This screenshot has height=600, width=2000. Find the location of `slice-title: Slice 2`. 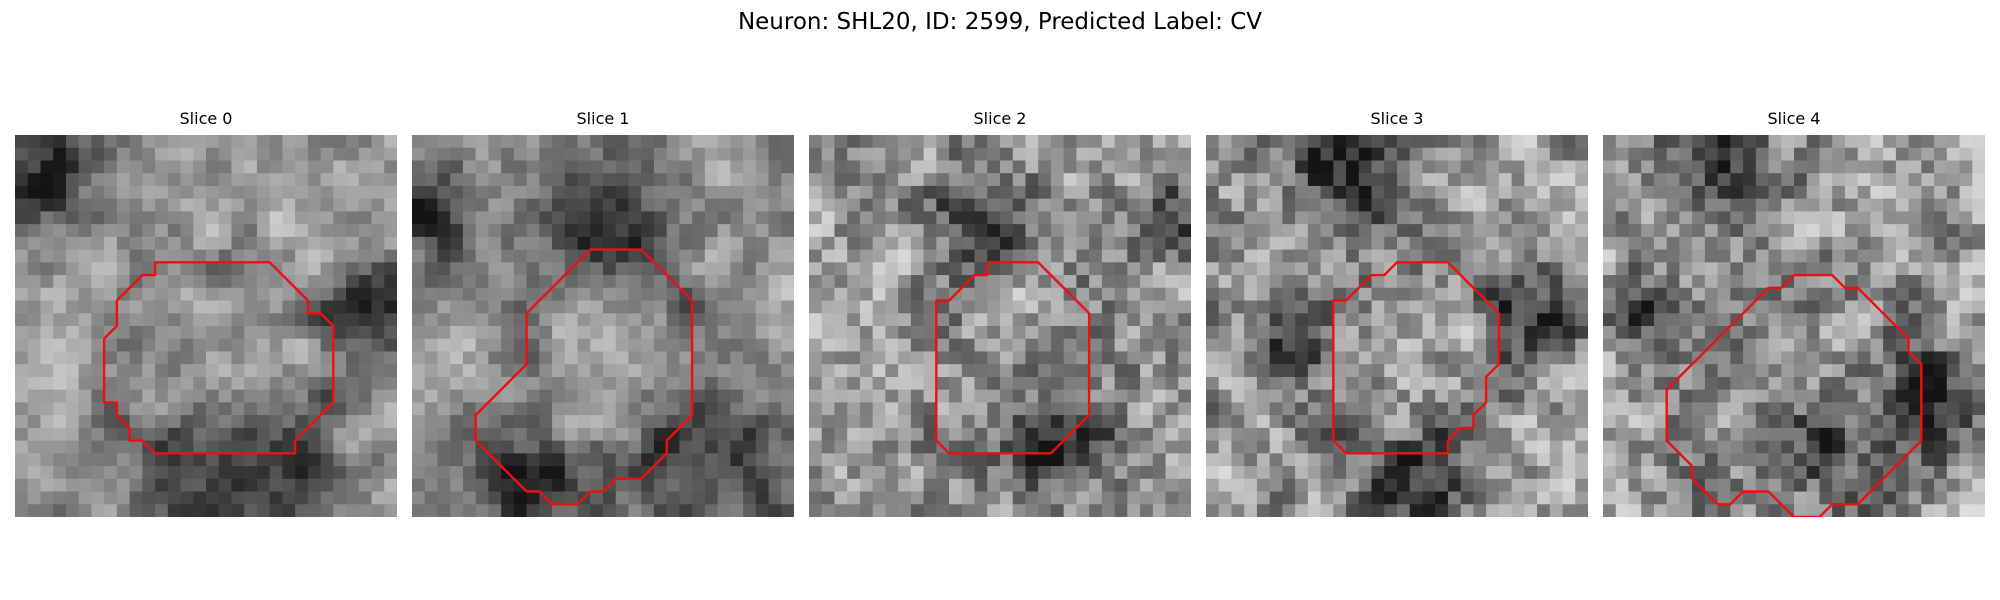

slice-title: Slice 2 is located at coordinates (1000, 119).